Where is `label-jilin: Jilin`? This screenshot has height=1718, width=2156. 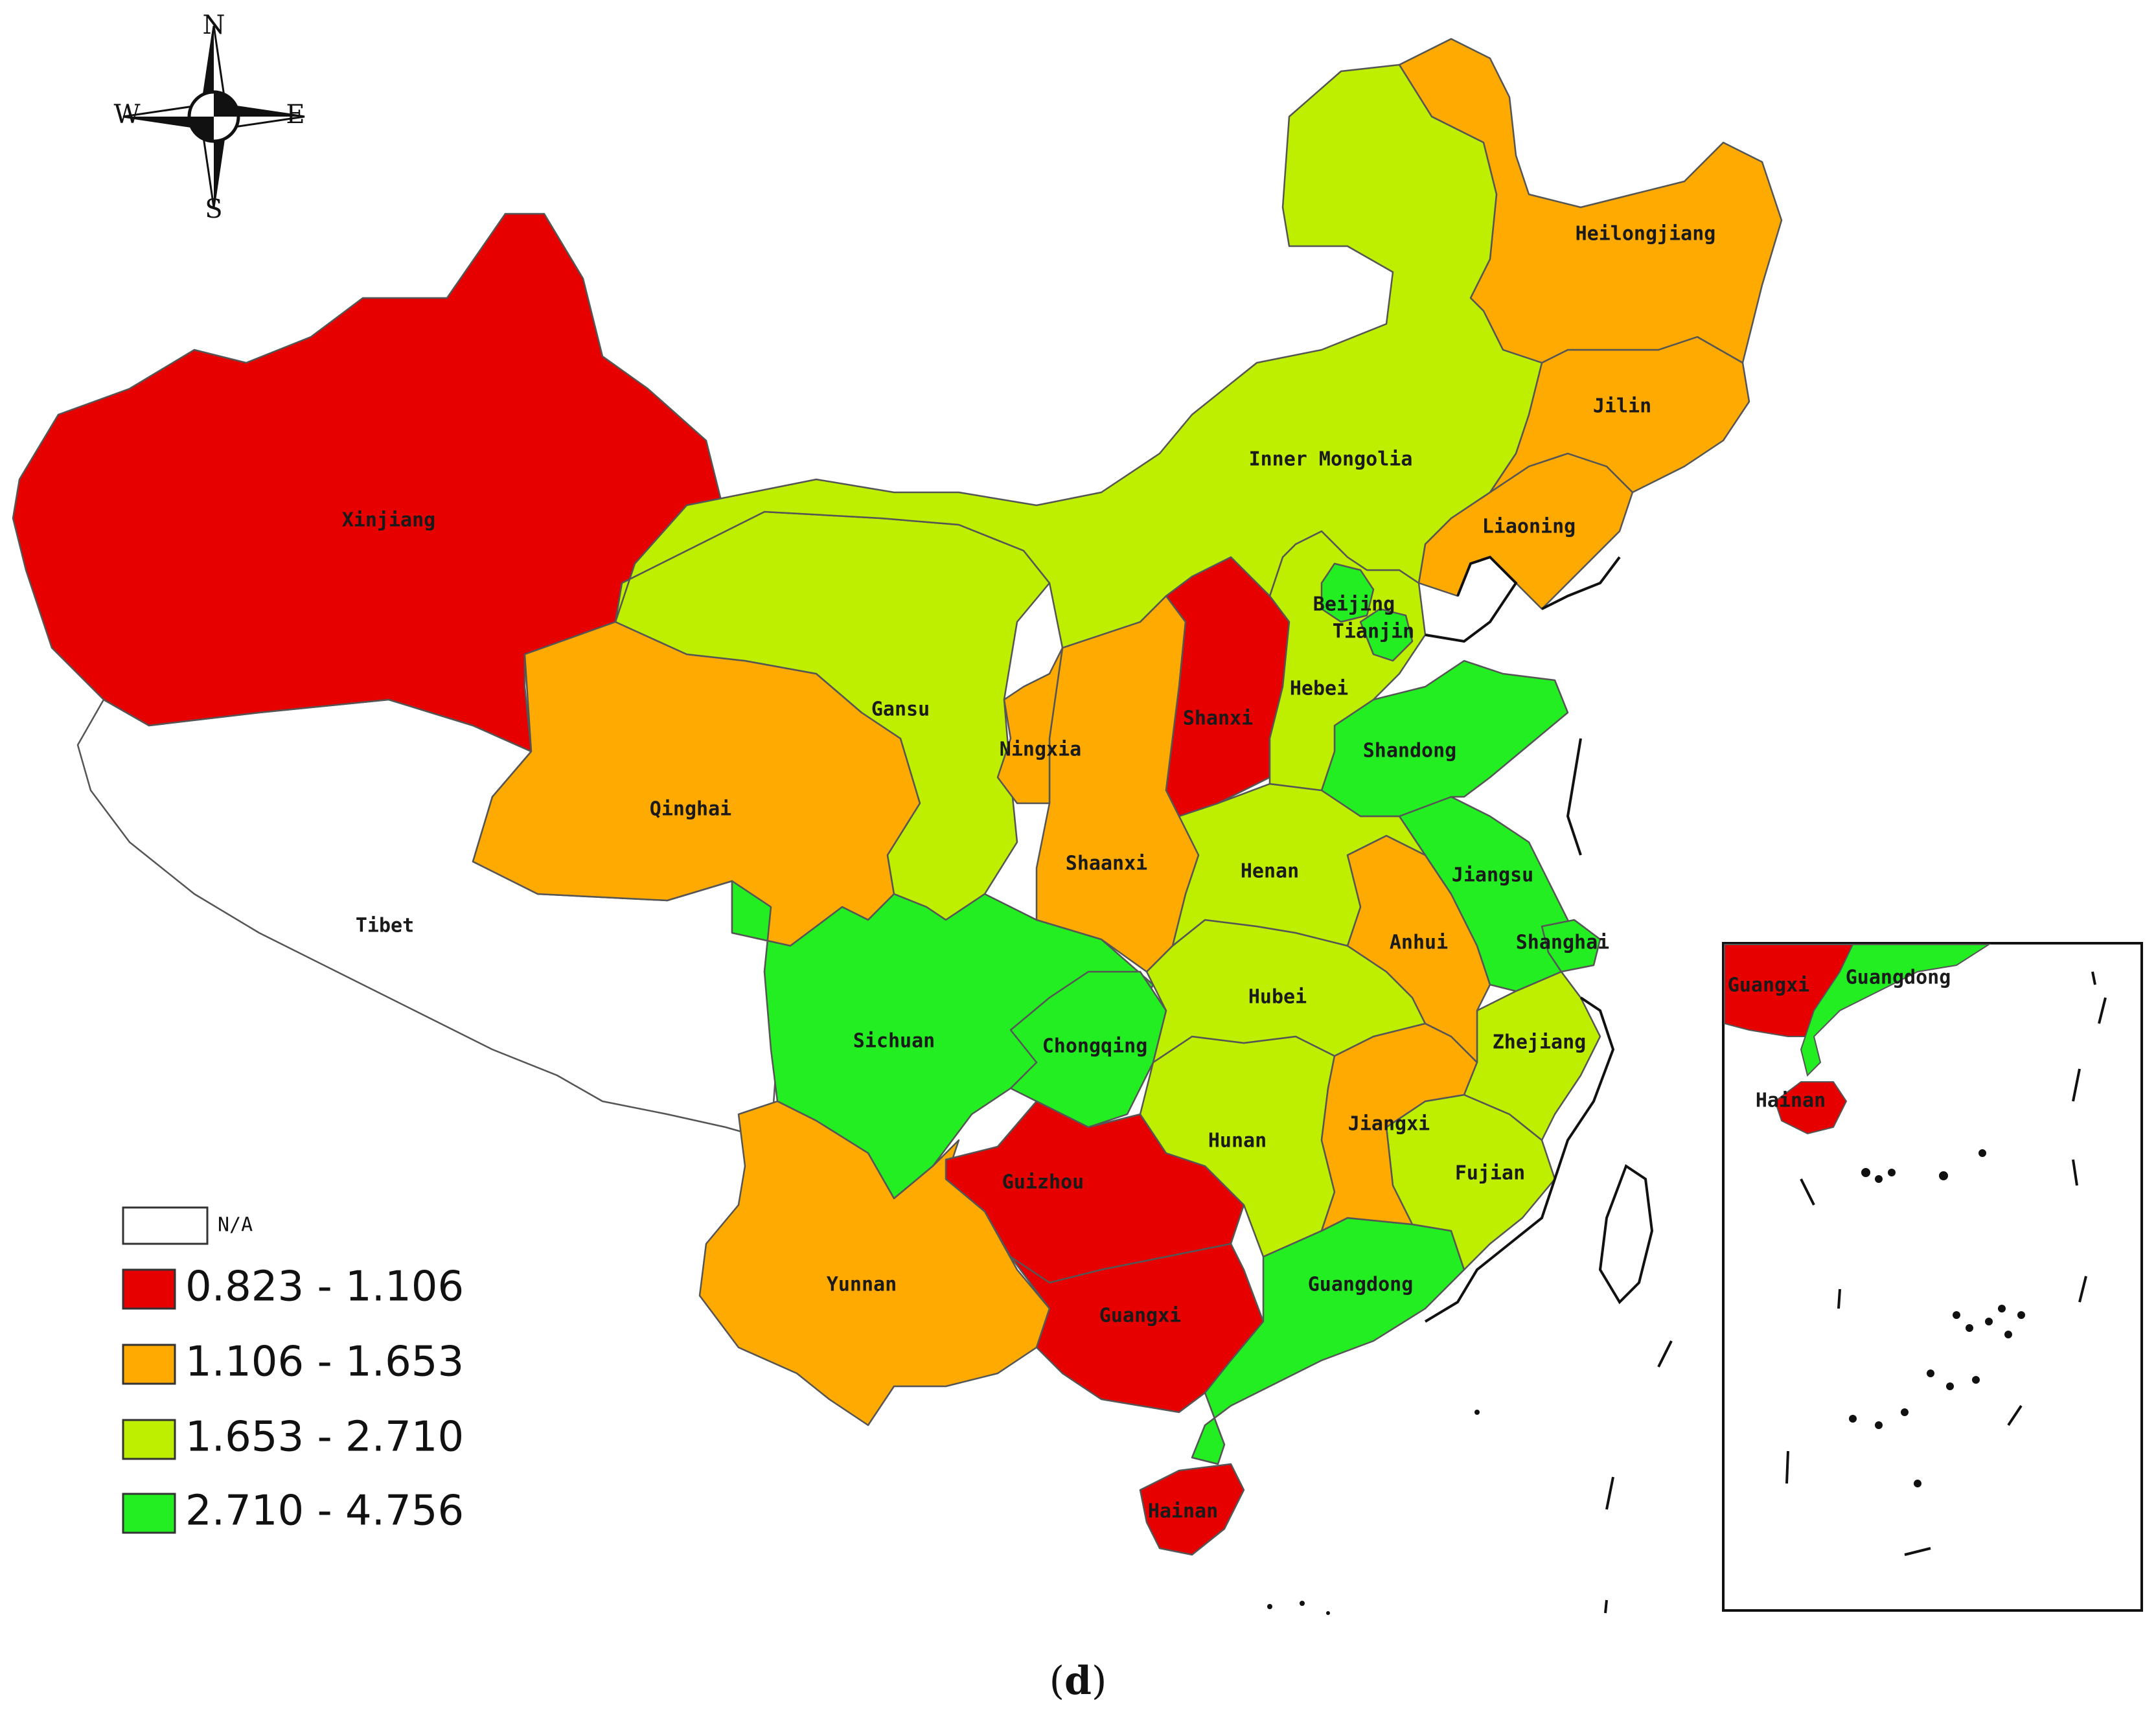
label-jilin: Jilin is located at coordinates (1622, 406).